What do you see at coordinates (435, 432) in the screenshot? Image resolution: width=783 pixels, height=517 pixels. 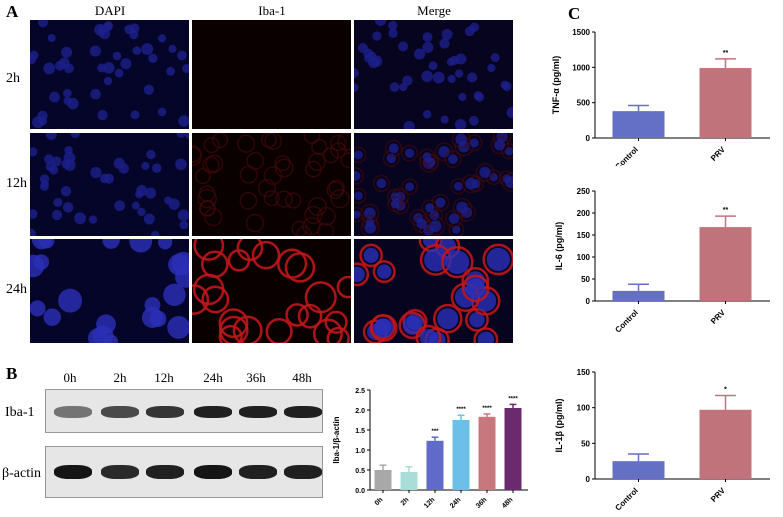 I see `iba1-chart-significance-12h: ***` at bounding box center [435, 432].